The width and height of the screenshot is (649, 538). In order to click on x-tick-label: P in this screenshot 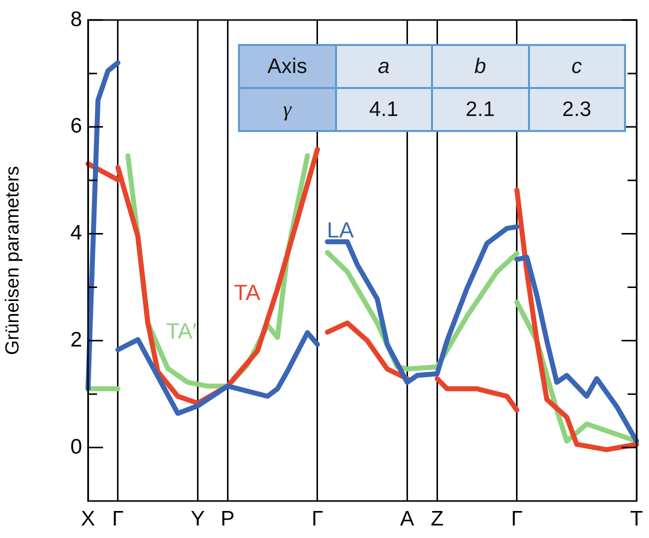, I will do `click(227, 518)`.